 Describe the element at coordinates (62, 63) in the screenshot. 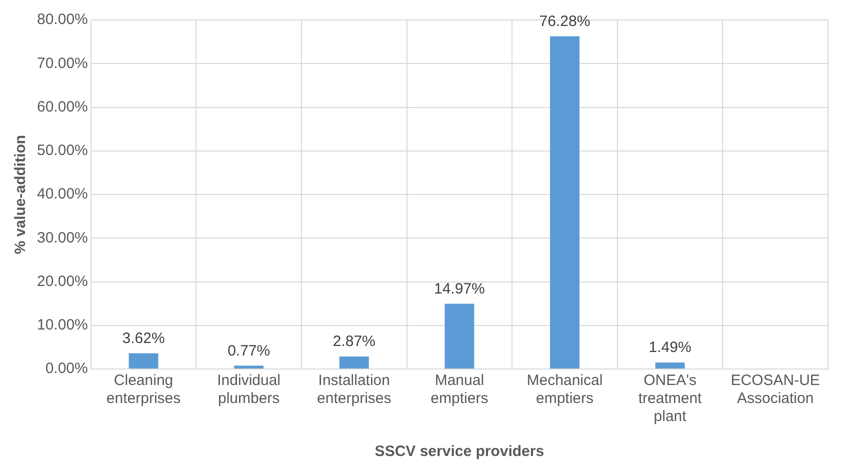

I see `y-tick-label: 70.00%` at that location.